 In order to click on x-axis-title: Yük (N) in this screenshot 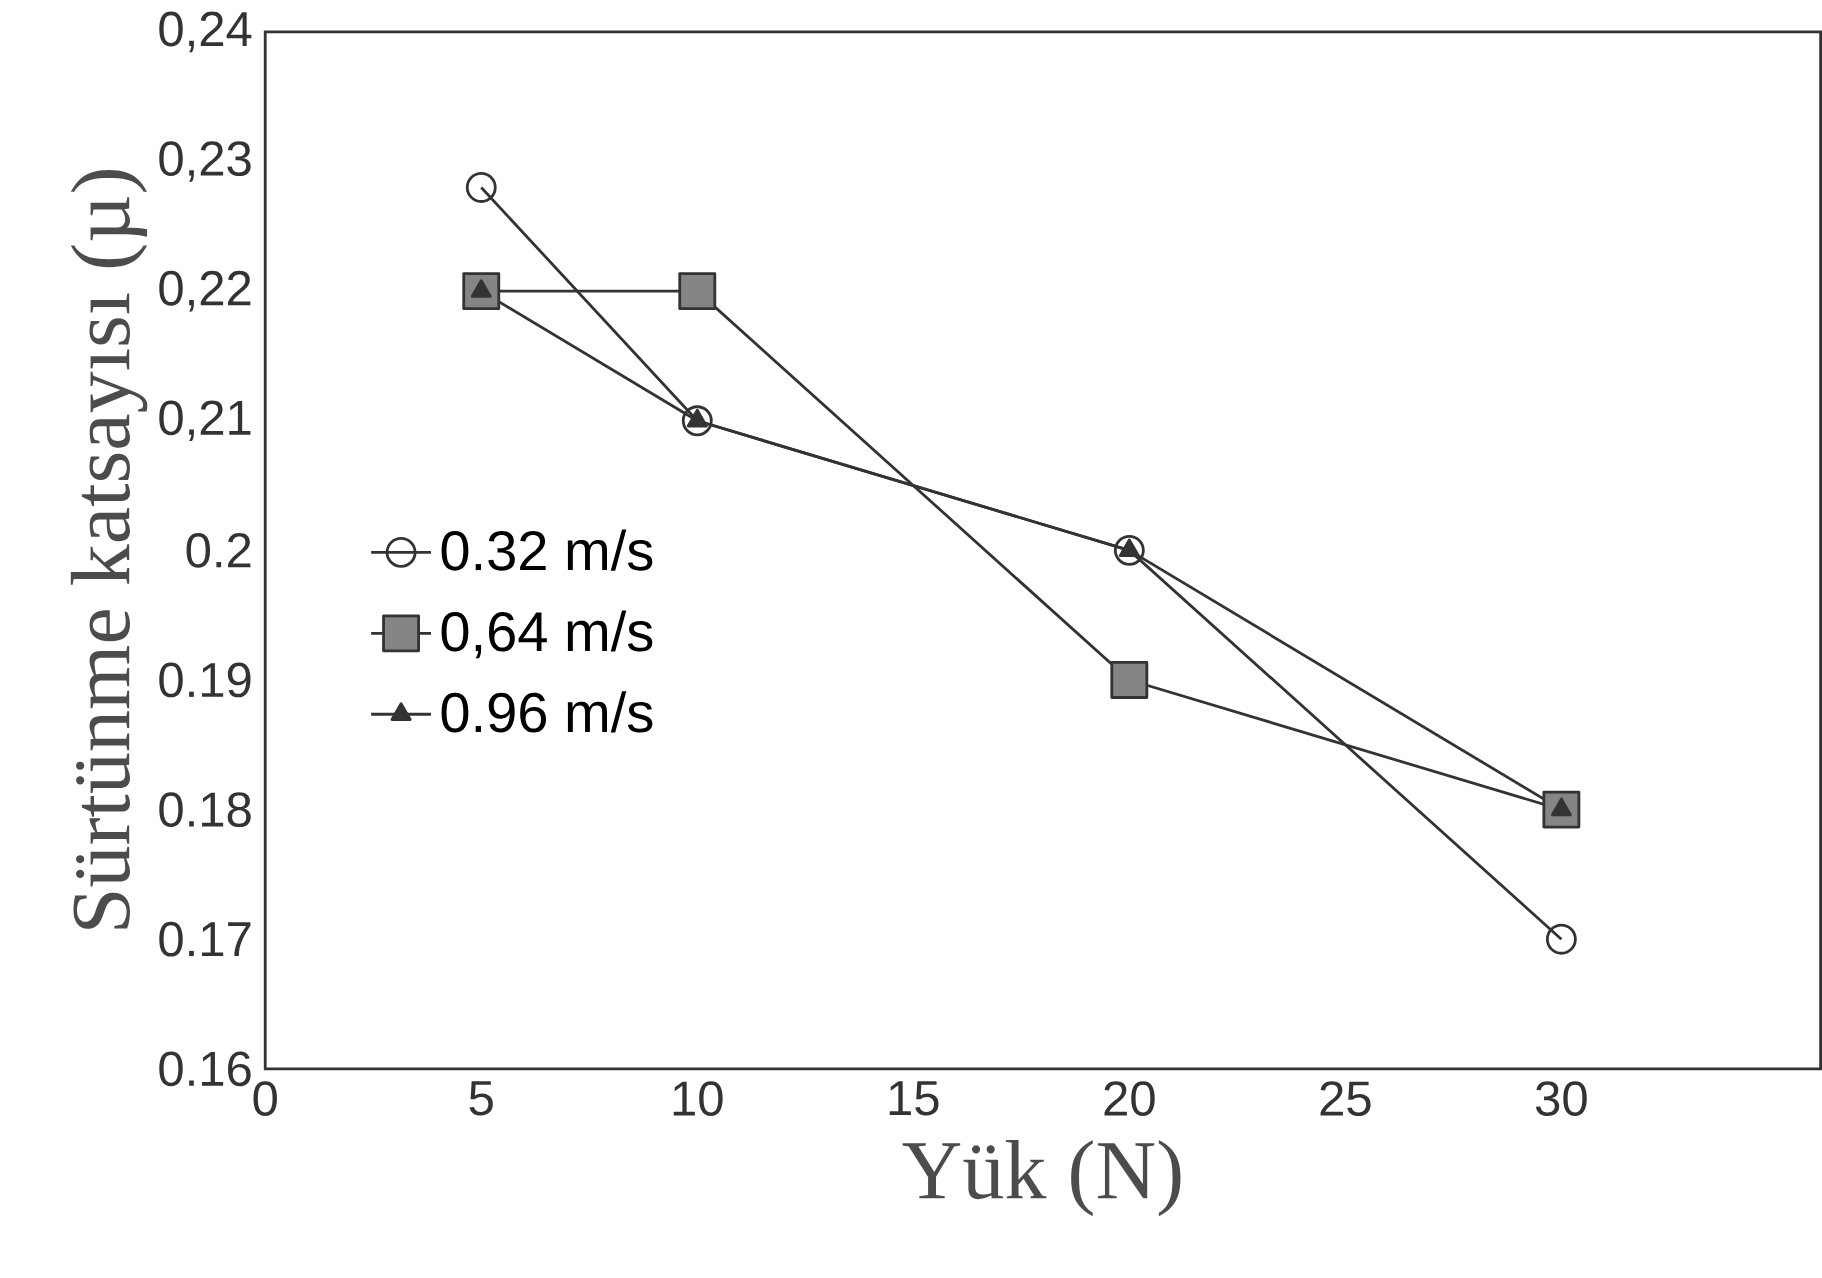, I will do `click(1041, 1178)`.